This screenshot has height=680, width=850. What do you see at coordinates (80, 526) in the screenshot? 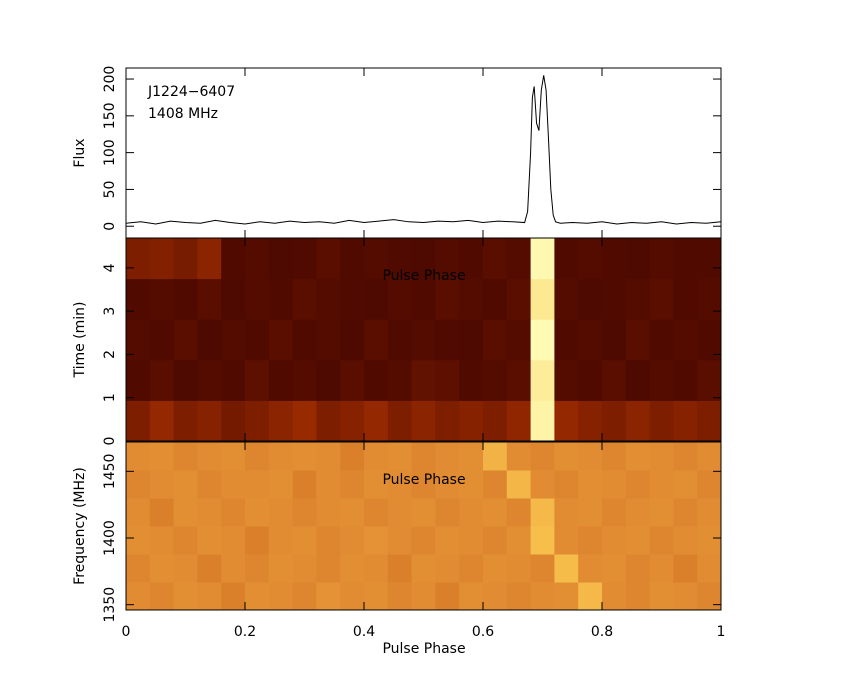
I see `y-axis-label: Frequency (MHz)` at bounding box center [80, 526].